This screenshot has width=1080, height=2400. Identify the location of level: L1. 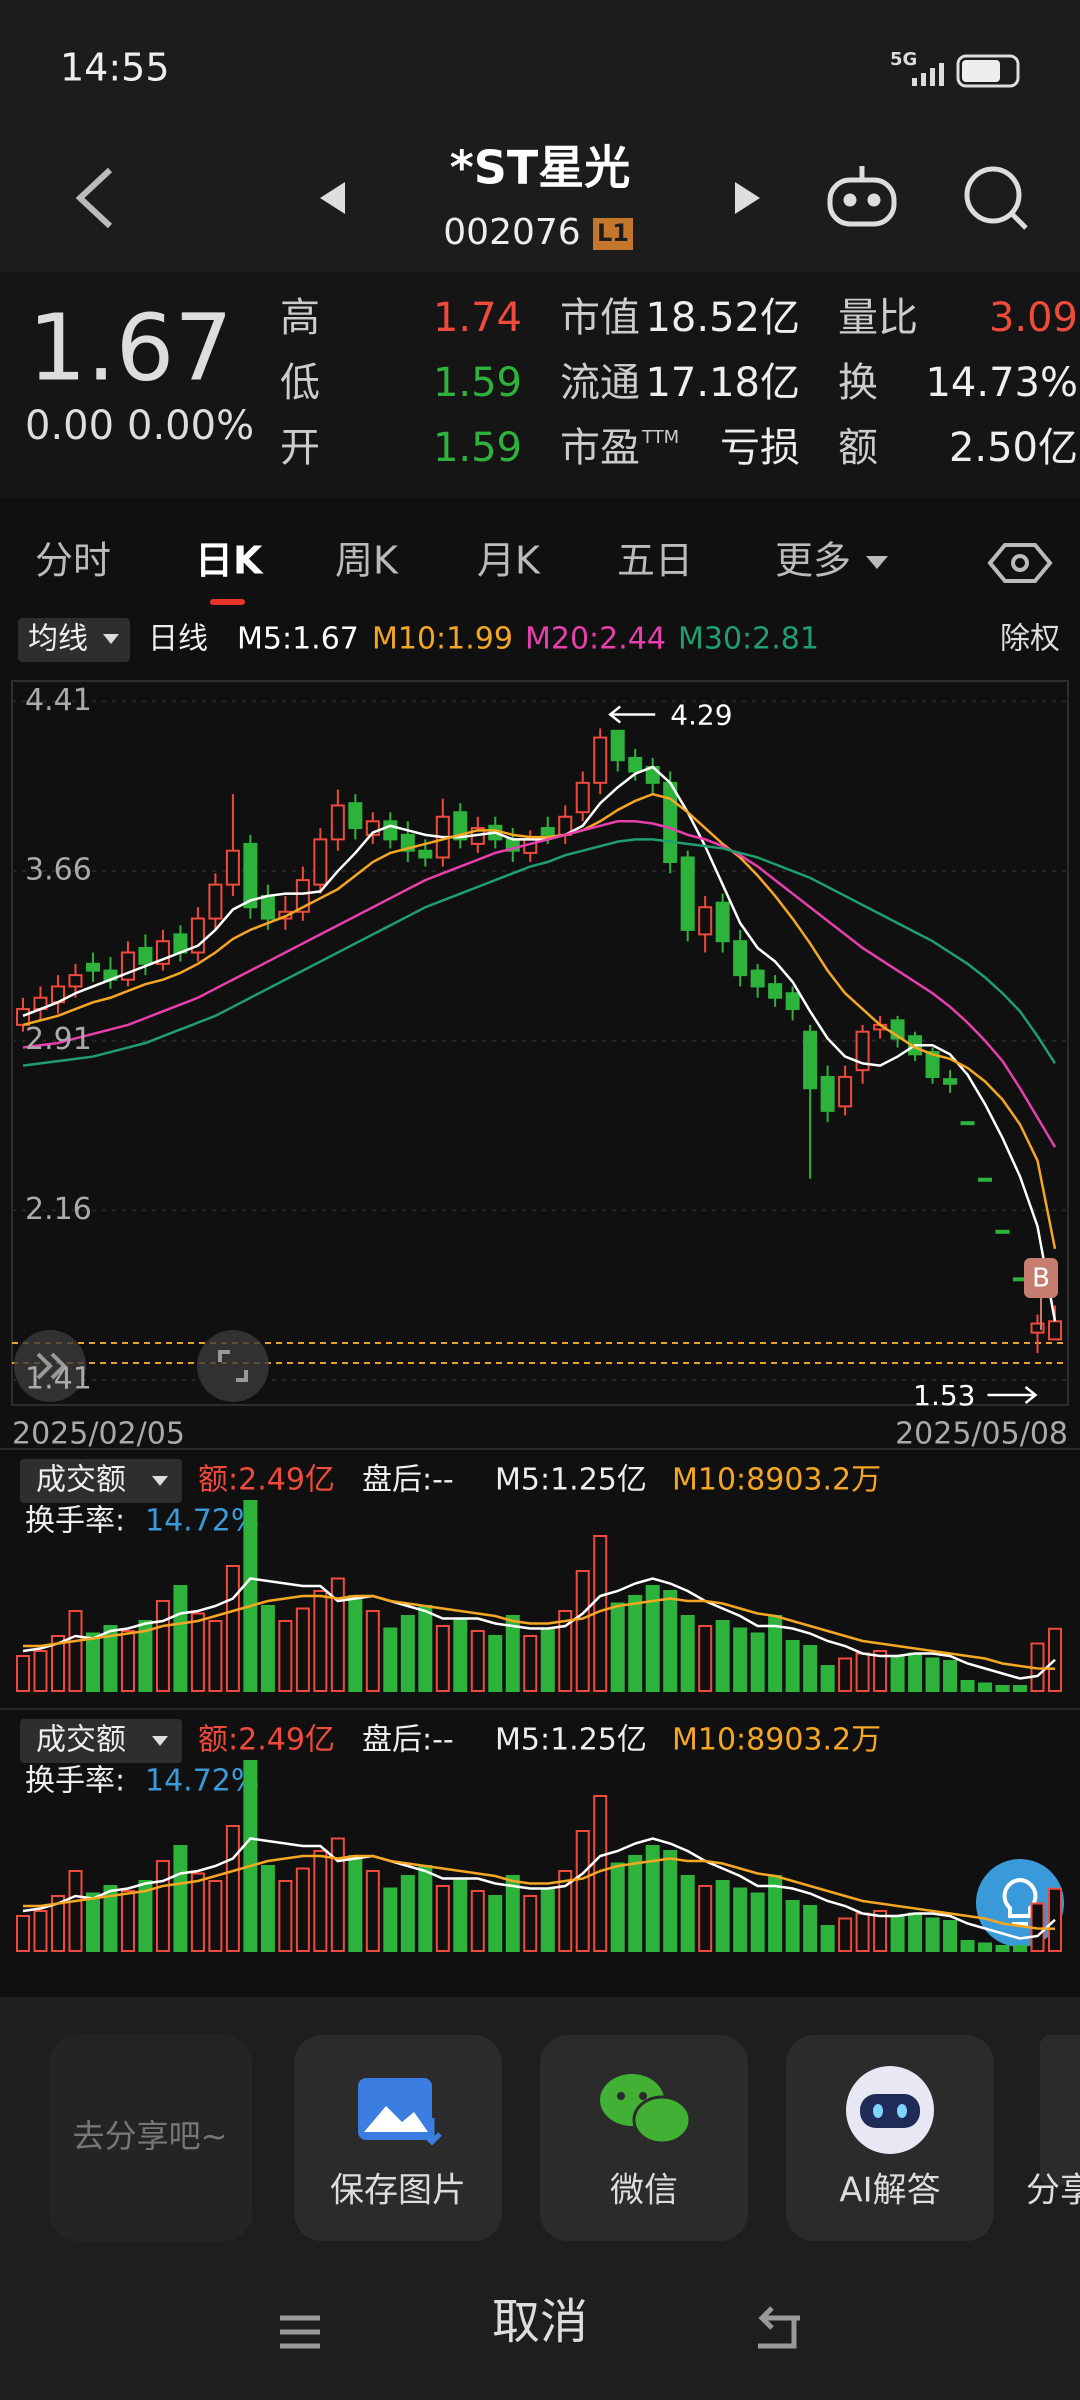
(613, 233).